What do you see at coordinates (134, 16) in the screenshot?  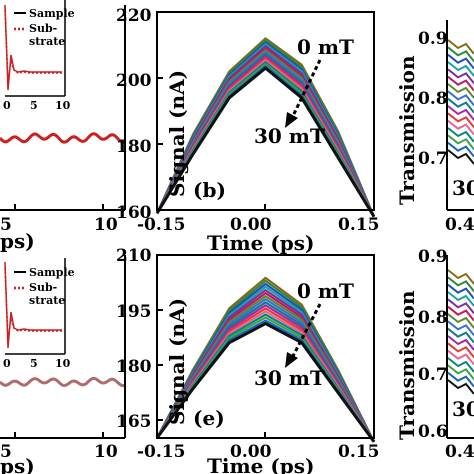 I see `panel-b-ytick-label: 220` at bounding box center [134, 16].